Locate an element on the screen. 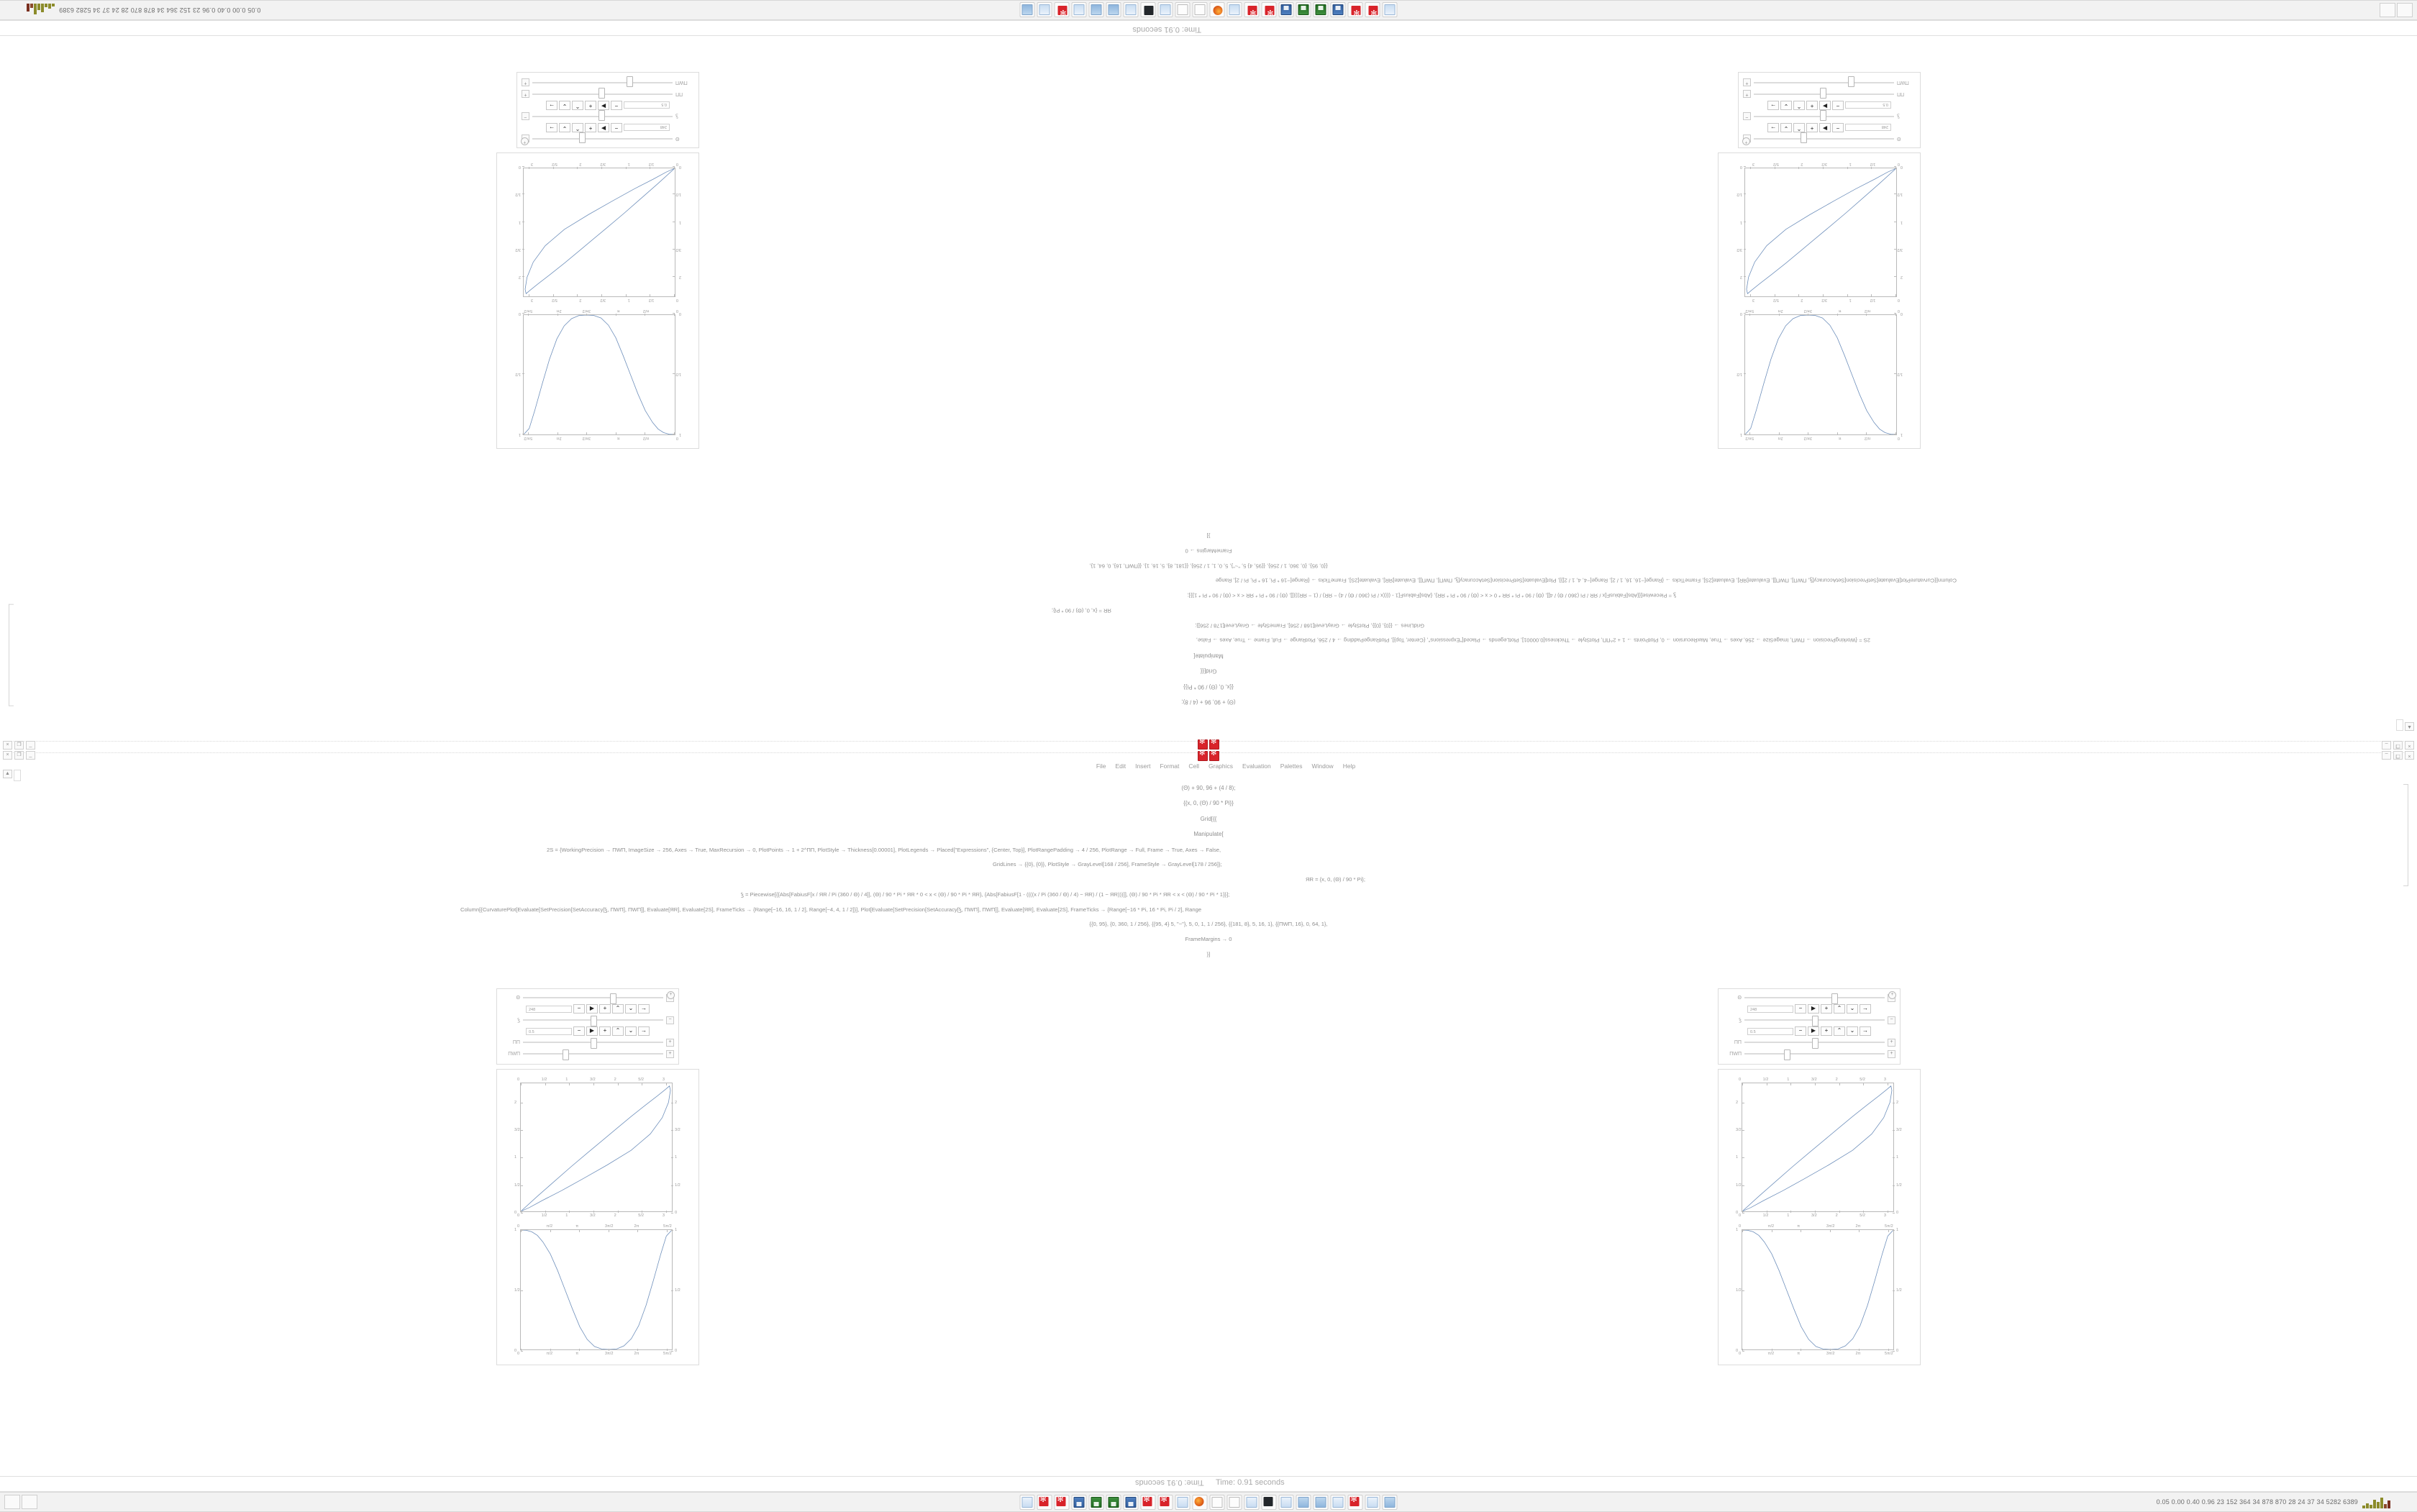 The height and width of the screenshot is (1512, 2417). minimize-icon: _ is located at coordinates (31, 746).